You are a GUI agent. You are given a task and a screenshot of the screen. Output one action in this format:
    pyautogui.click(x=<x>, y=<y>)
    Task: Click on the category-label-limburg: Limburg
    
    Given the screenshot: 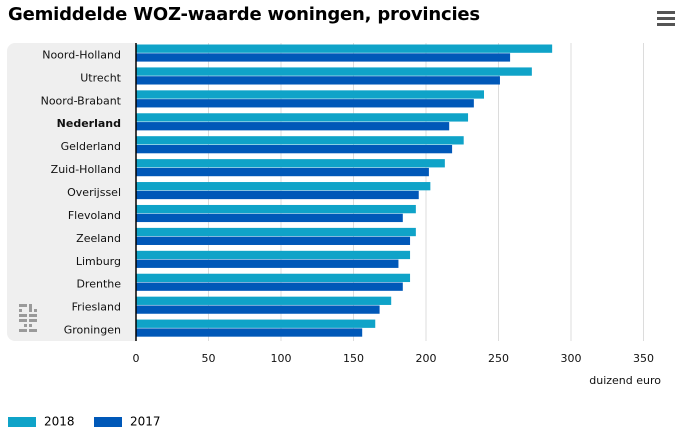 What is the action you would take?
    pyautogui.click(x=98, y=261)
    